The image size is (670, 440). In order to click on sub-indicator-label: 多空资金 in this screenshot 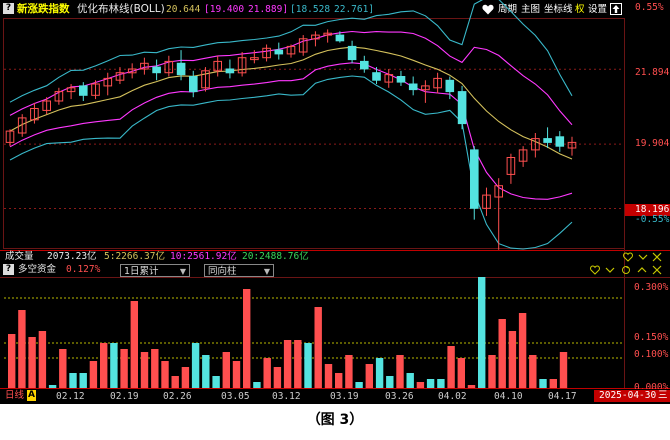, I will do `click(37, 269)`.